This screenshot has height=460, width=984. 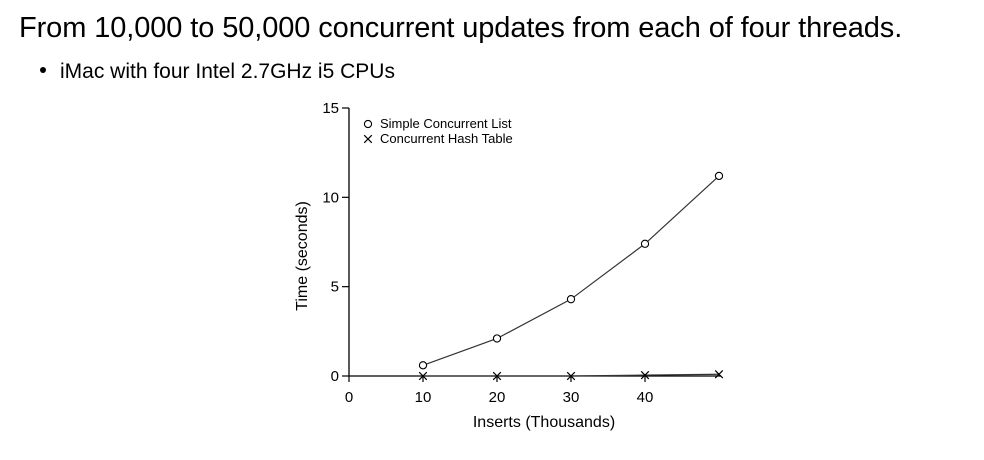 What do you see at coordinates (43, 70) in the screenshot?
I see `bullet-dot-icon` at bounding box center [43, 70].